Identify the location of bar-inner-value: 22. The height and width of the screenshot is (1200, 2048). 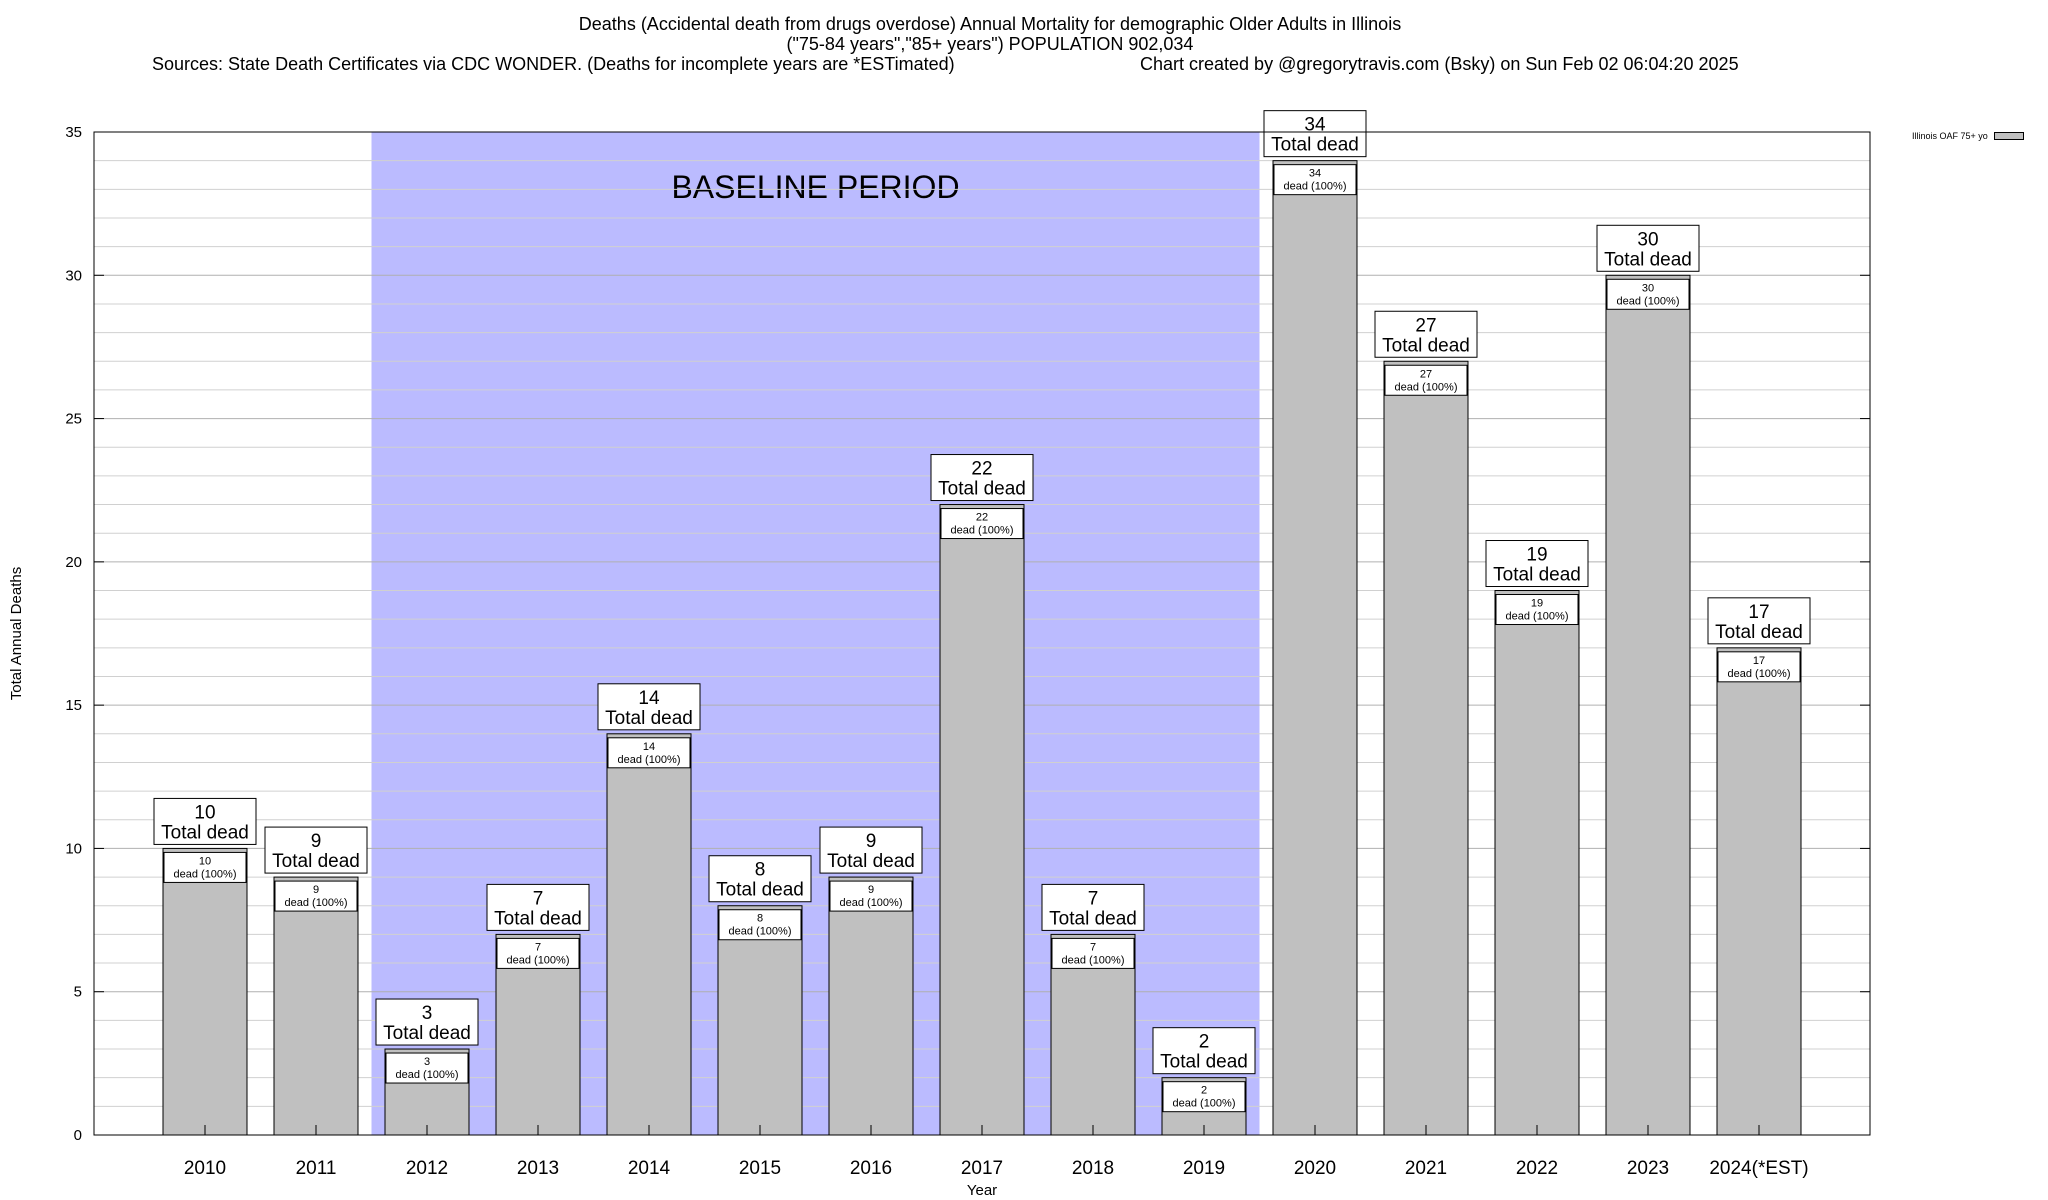
(982, 518).